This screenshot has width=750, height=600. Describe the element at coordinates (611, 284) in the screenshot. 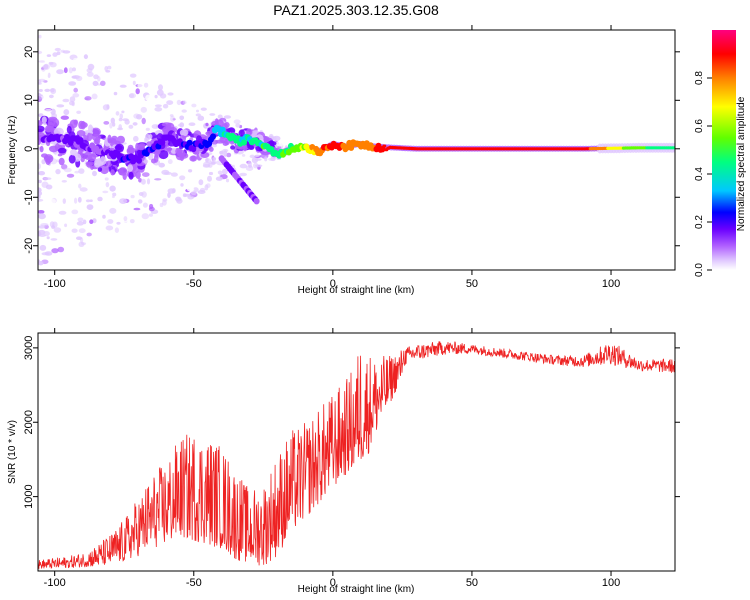

I see `spectrogram-x-tick-label: 100` at that location.